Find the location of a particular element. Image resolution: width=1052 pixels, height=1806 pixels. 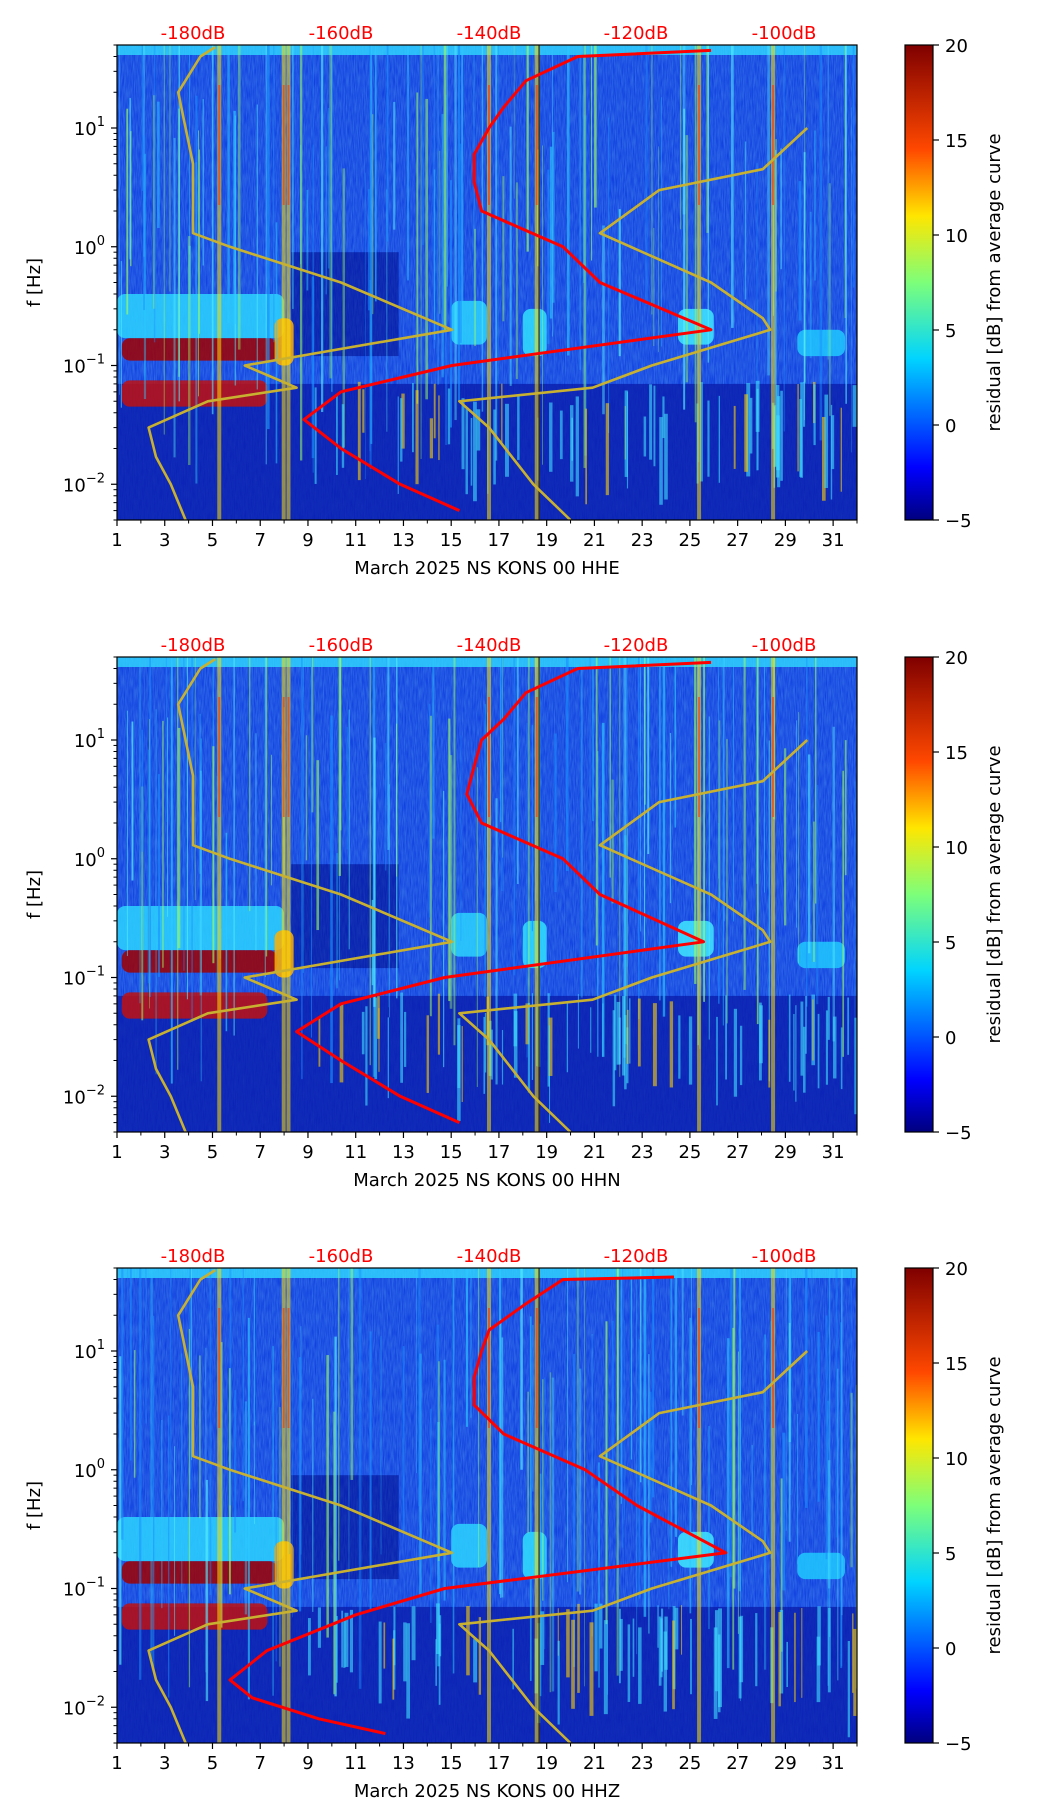

x-tick-label: 11 is located at coordinates (355, 1152).